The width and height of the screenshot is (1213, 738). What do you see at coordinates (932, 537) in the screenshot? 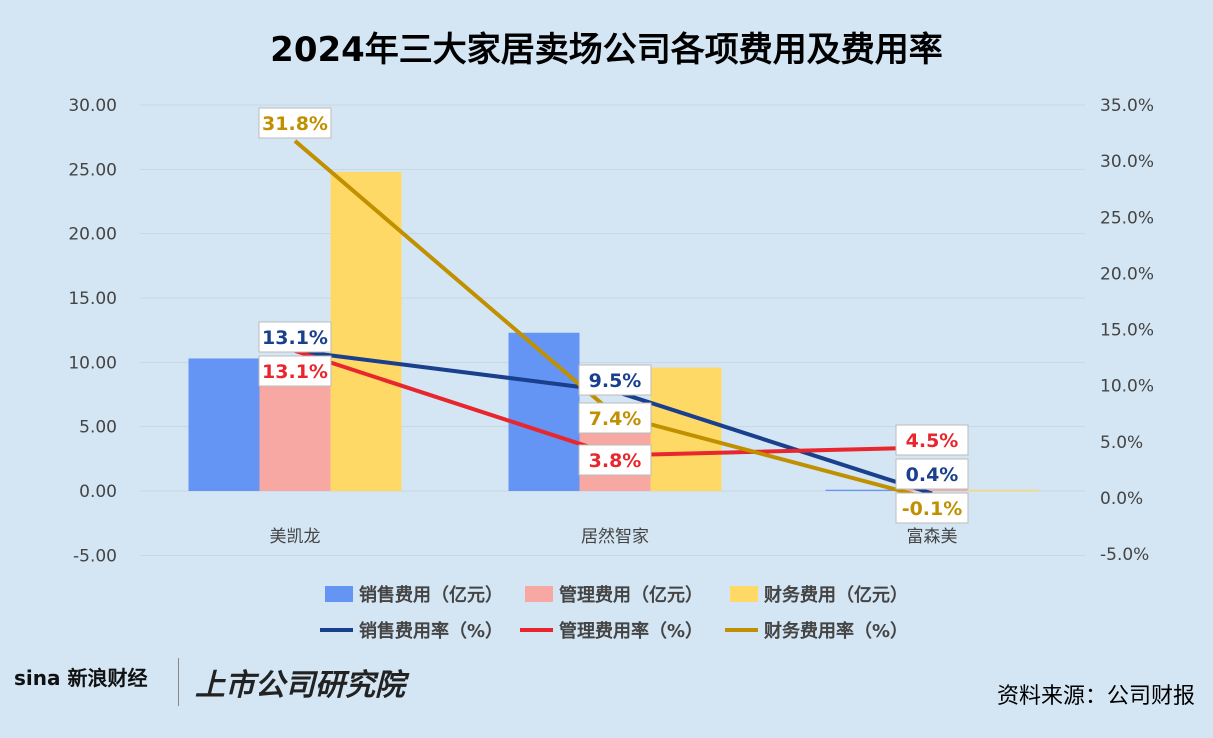
I see `x-tick-label: 富森美` at bounding box center [932, 537].